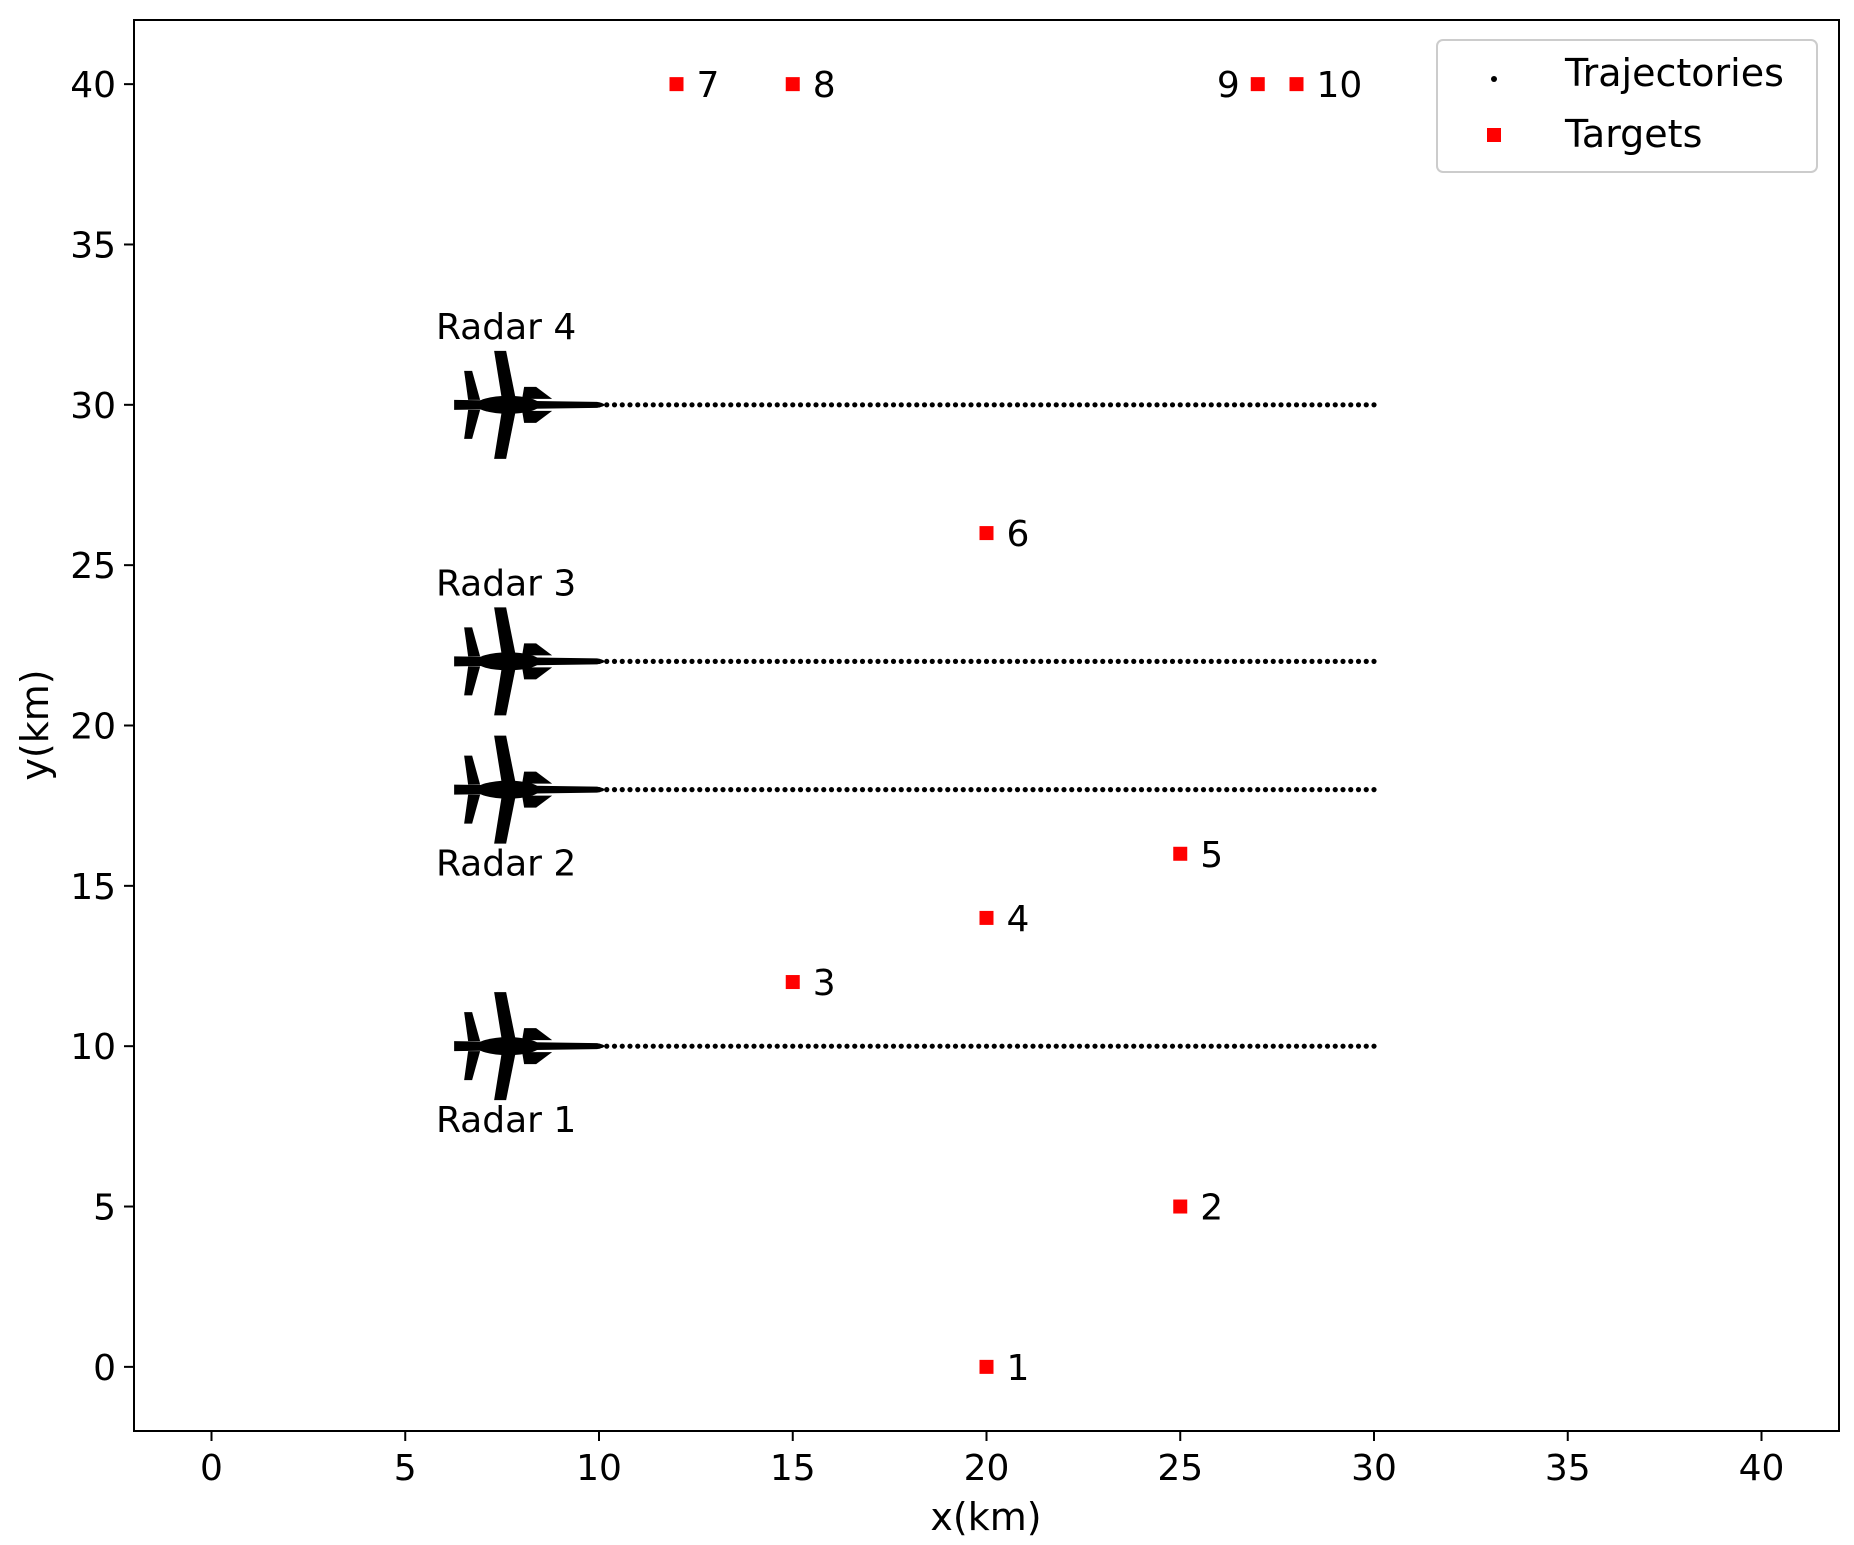 The image size is (1854, 1545). Describe the element at coordinates (599, 1468) in the screenshot. I see `x-tick-label: 10` at that location.